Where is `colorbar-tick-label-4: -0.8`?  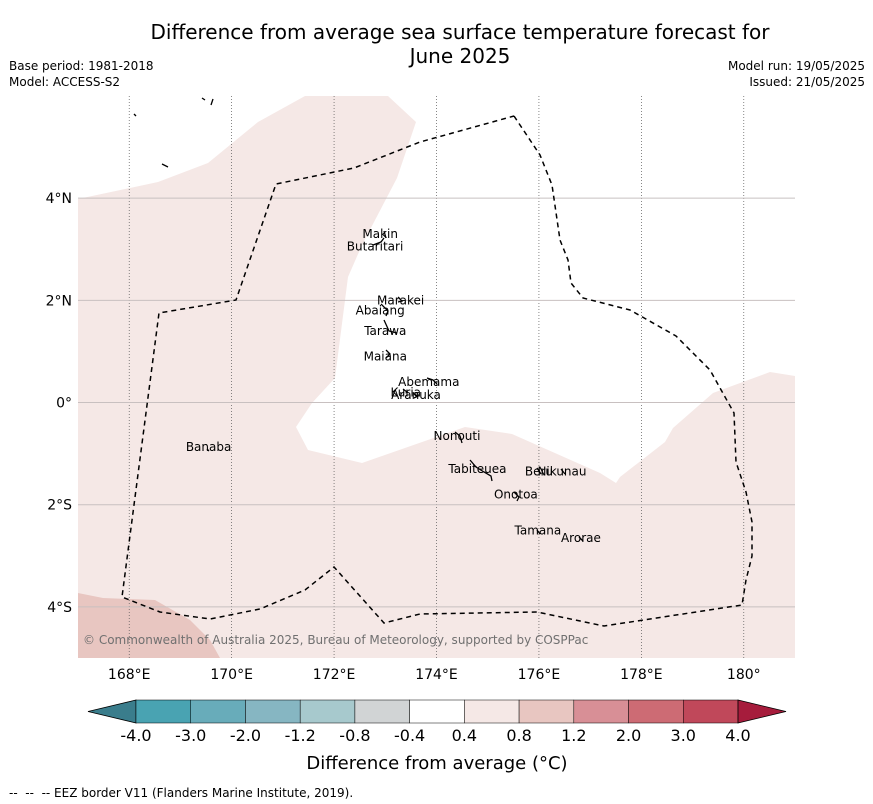 colorbar-tick-label-4: -0.8 is located at coordinates (354, 735).